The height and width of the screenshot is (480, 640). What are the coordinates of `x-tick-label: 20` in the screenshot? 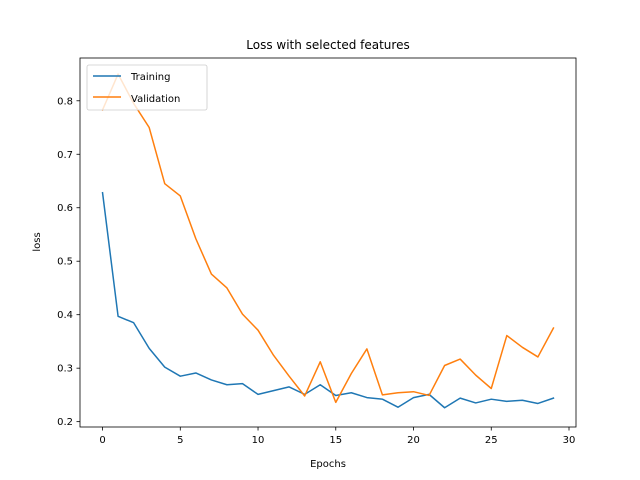 It's located at (413, 440).